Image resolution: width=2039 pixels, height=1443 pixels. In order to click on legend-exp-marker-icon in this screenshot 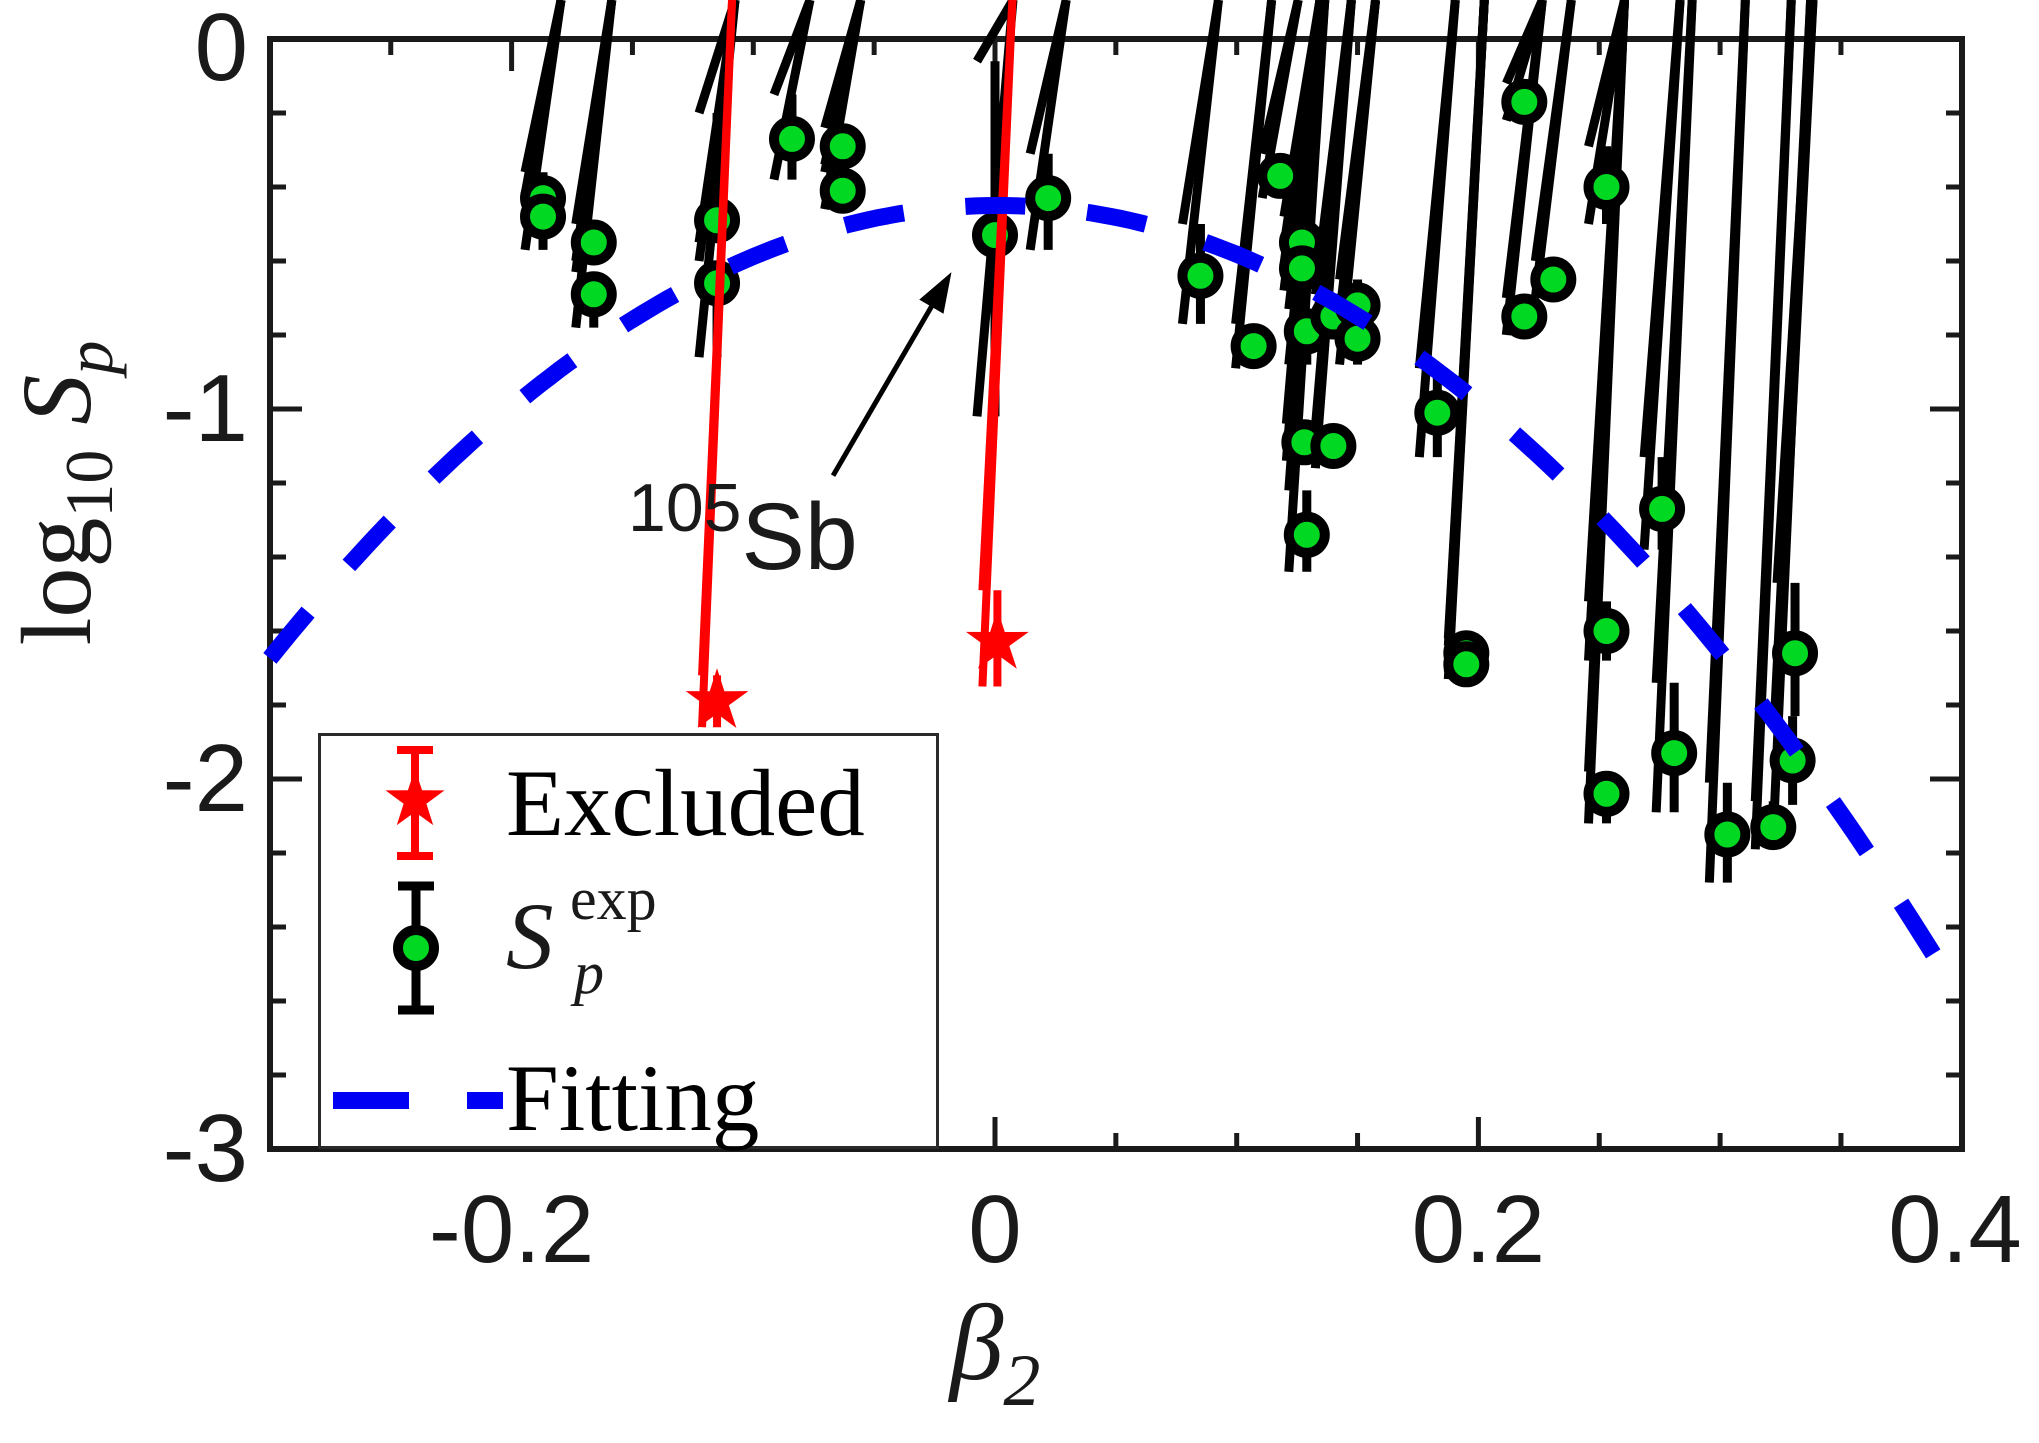, I will do `click(416, 948)`.